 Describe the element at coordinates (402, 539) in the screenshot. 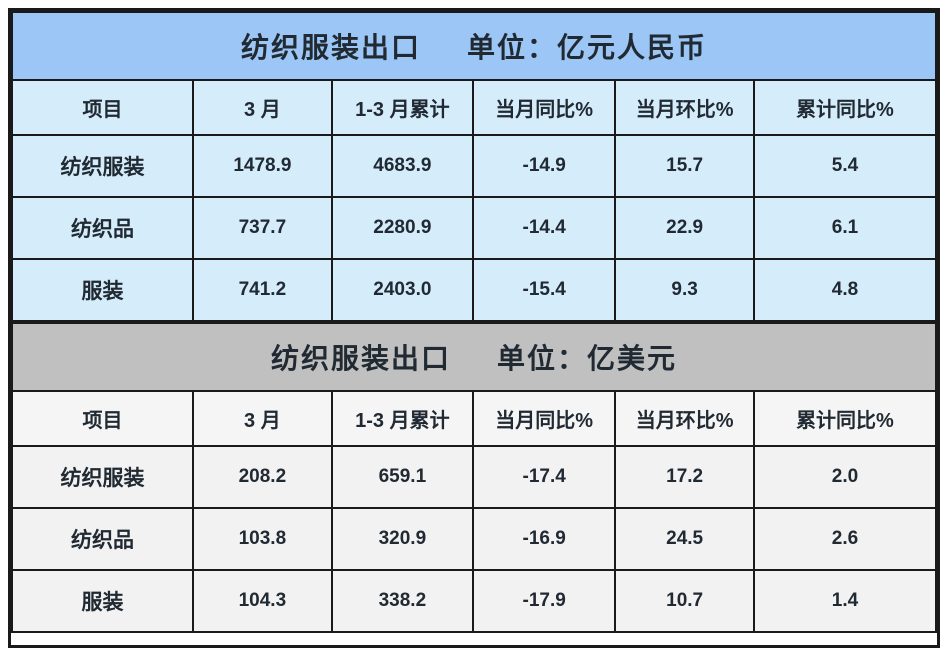

I see `value-cell: 320.9` at that location.